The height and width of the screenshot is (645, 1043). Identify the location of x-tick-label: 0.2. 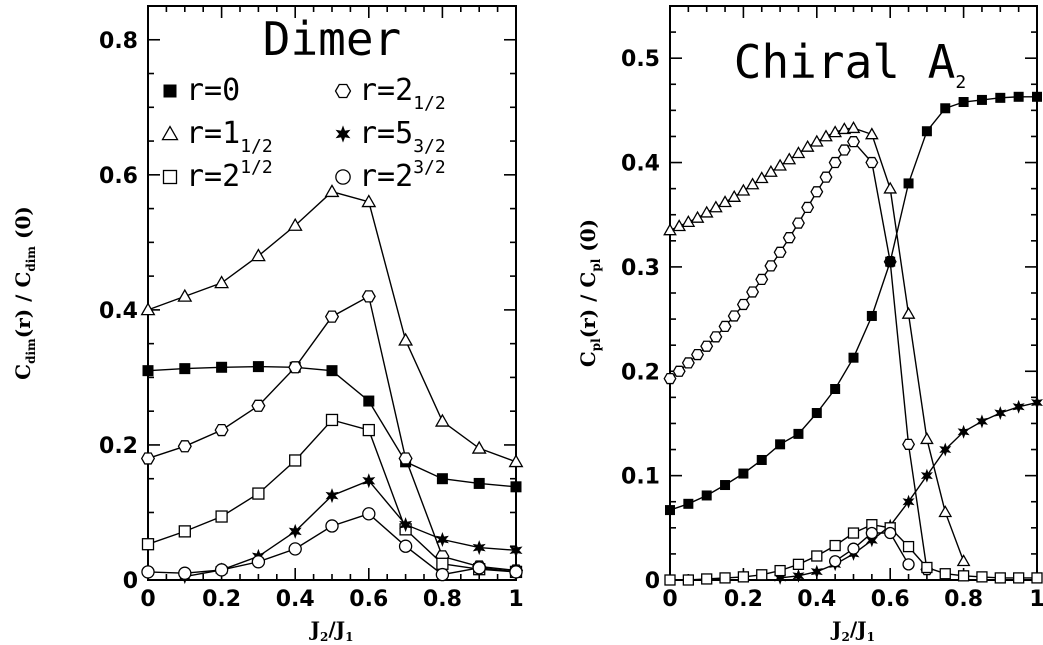
(743, 599).